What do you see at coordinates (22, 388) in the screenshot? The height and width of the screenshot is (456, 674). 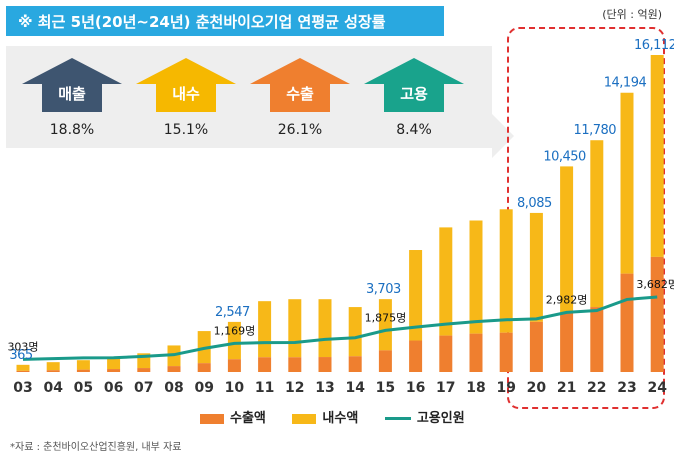 I see `x-tick-label: 03` at bounding box center [22, 388].